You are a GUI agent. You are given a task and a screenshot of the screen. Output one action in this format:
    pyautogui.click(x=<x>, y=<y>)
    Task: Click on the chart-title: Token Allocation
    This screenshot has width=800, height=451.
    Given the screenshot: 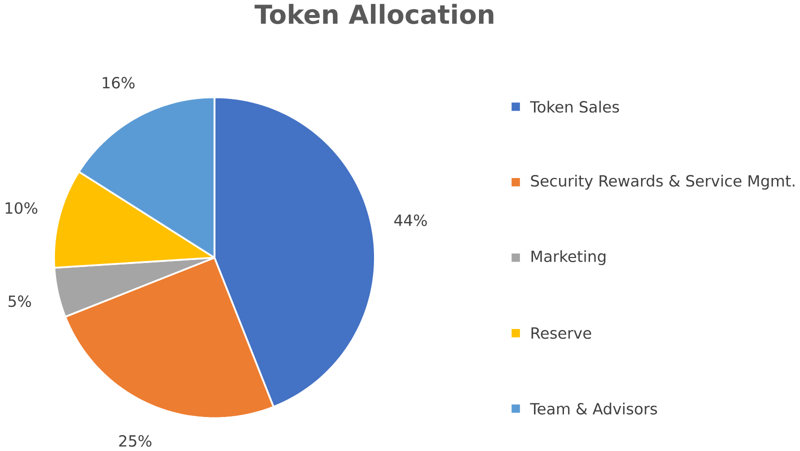 What is the action you would take?
    pyautogui.click(x=374, y=14)
    